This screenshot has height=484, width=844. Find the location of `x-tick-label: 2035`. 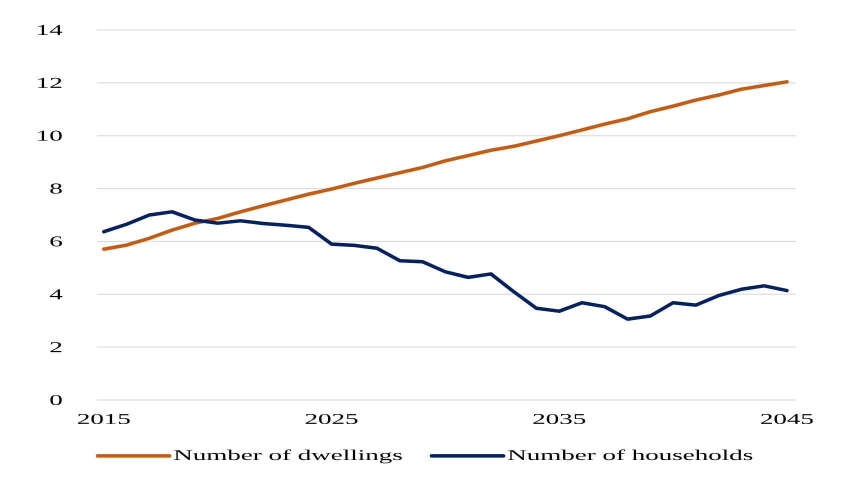

x-tick-label: 2035 is located at coordinates (559, 419).